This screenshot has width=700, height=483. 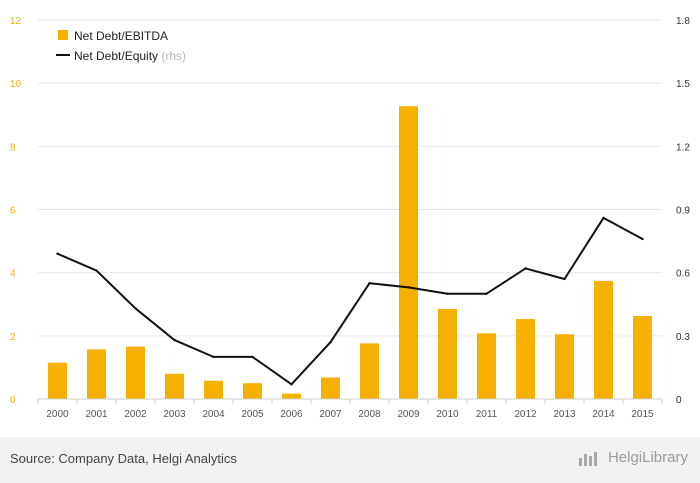 I want to click on x-tick-label: 2004, so click(x=213, y=414).